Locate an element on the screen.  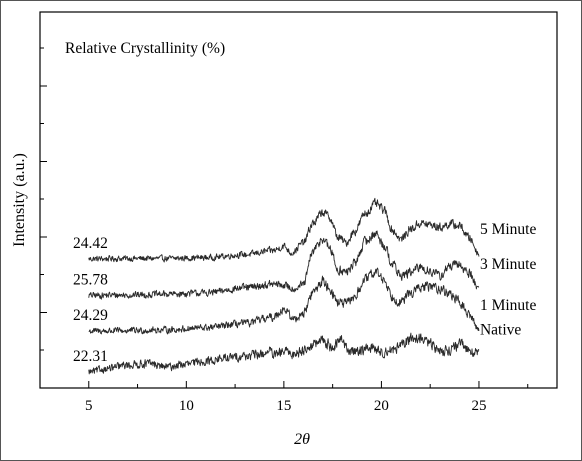
x-axis-title: 2θ is located at coordinates (302, 439).